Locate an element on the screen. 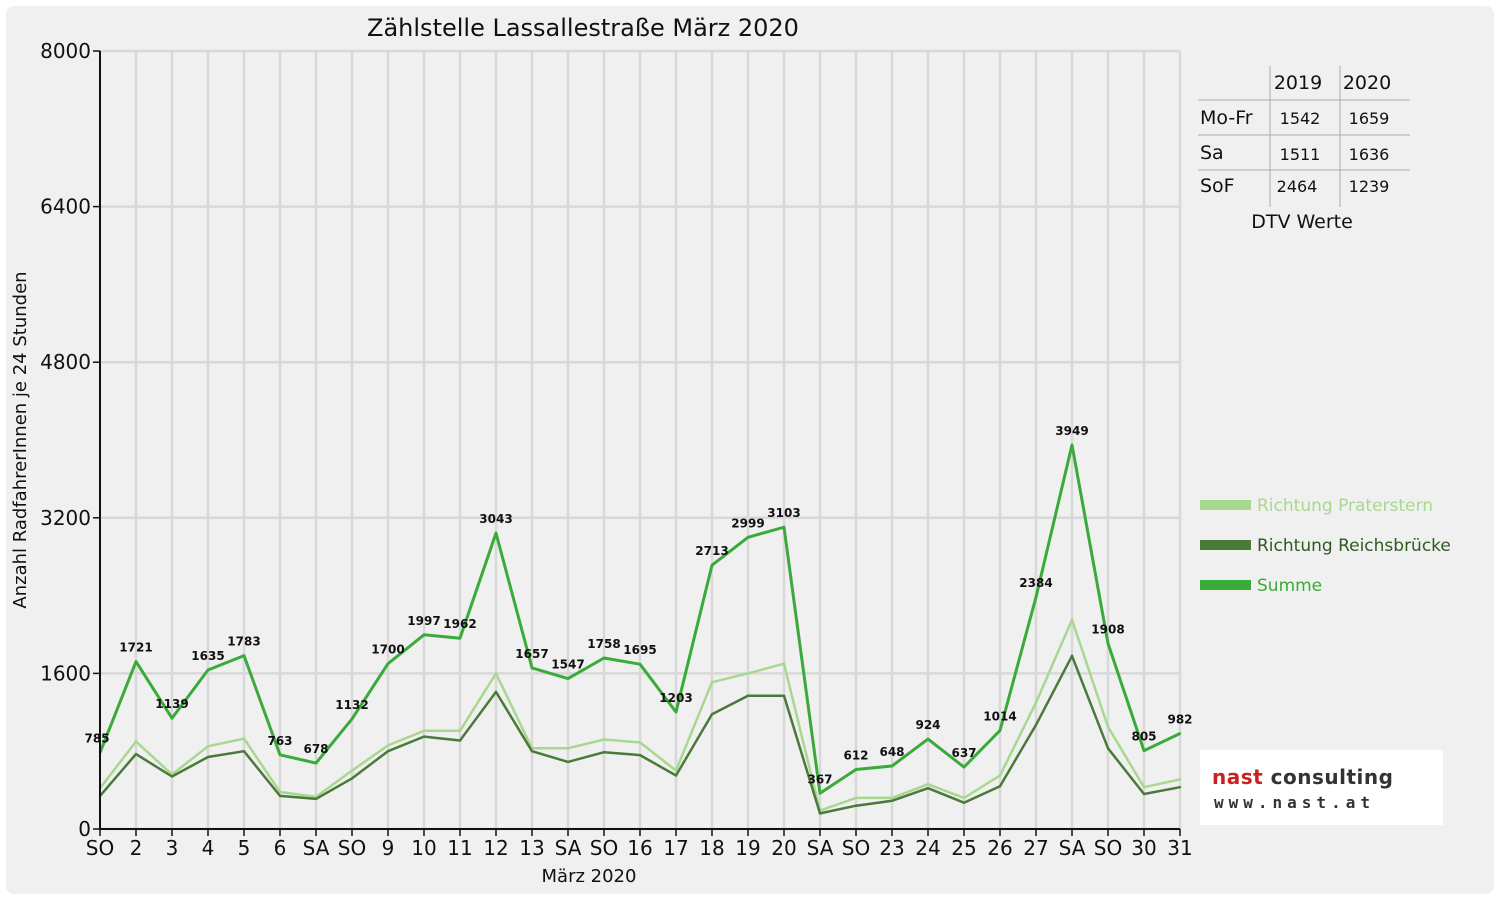 This screenshot has height=900, width=1500. data-label: 1695 is located at coordinates (639, 650).